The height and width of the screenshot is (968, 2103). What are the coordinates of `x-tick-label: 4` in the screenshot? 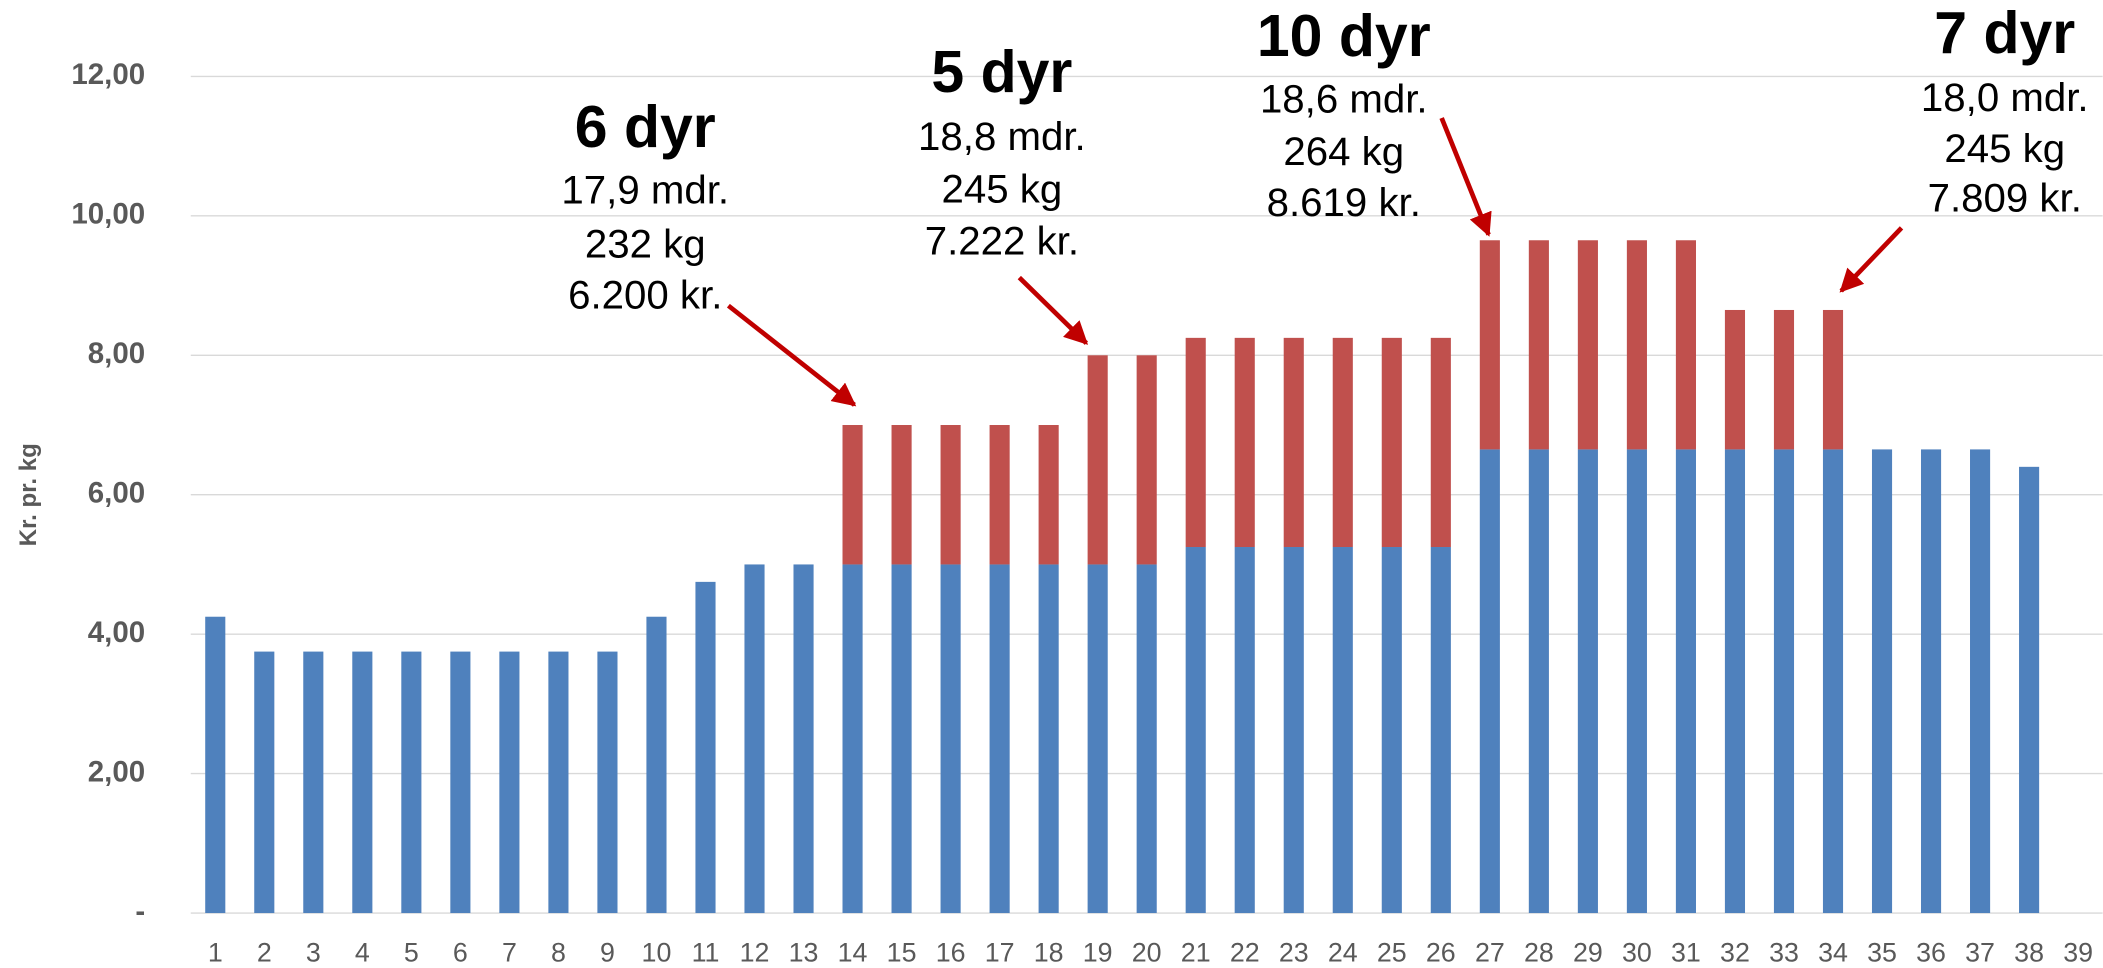 It's located at (362, 953).